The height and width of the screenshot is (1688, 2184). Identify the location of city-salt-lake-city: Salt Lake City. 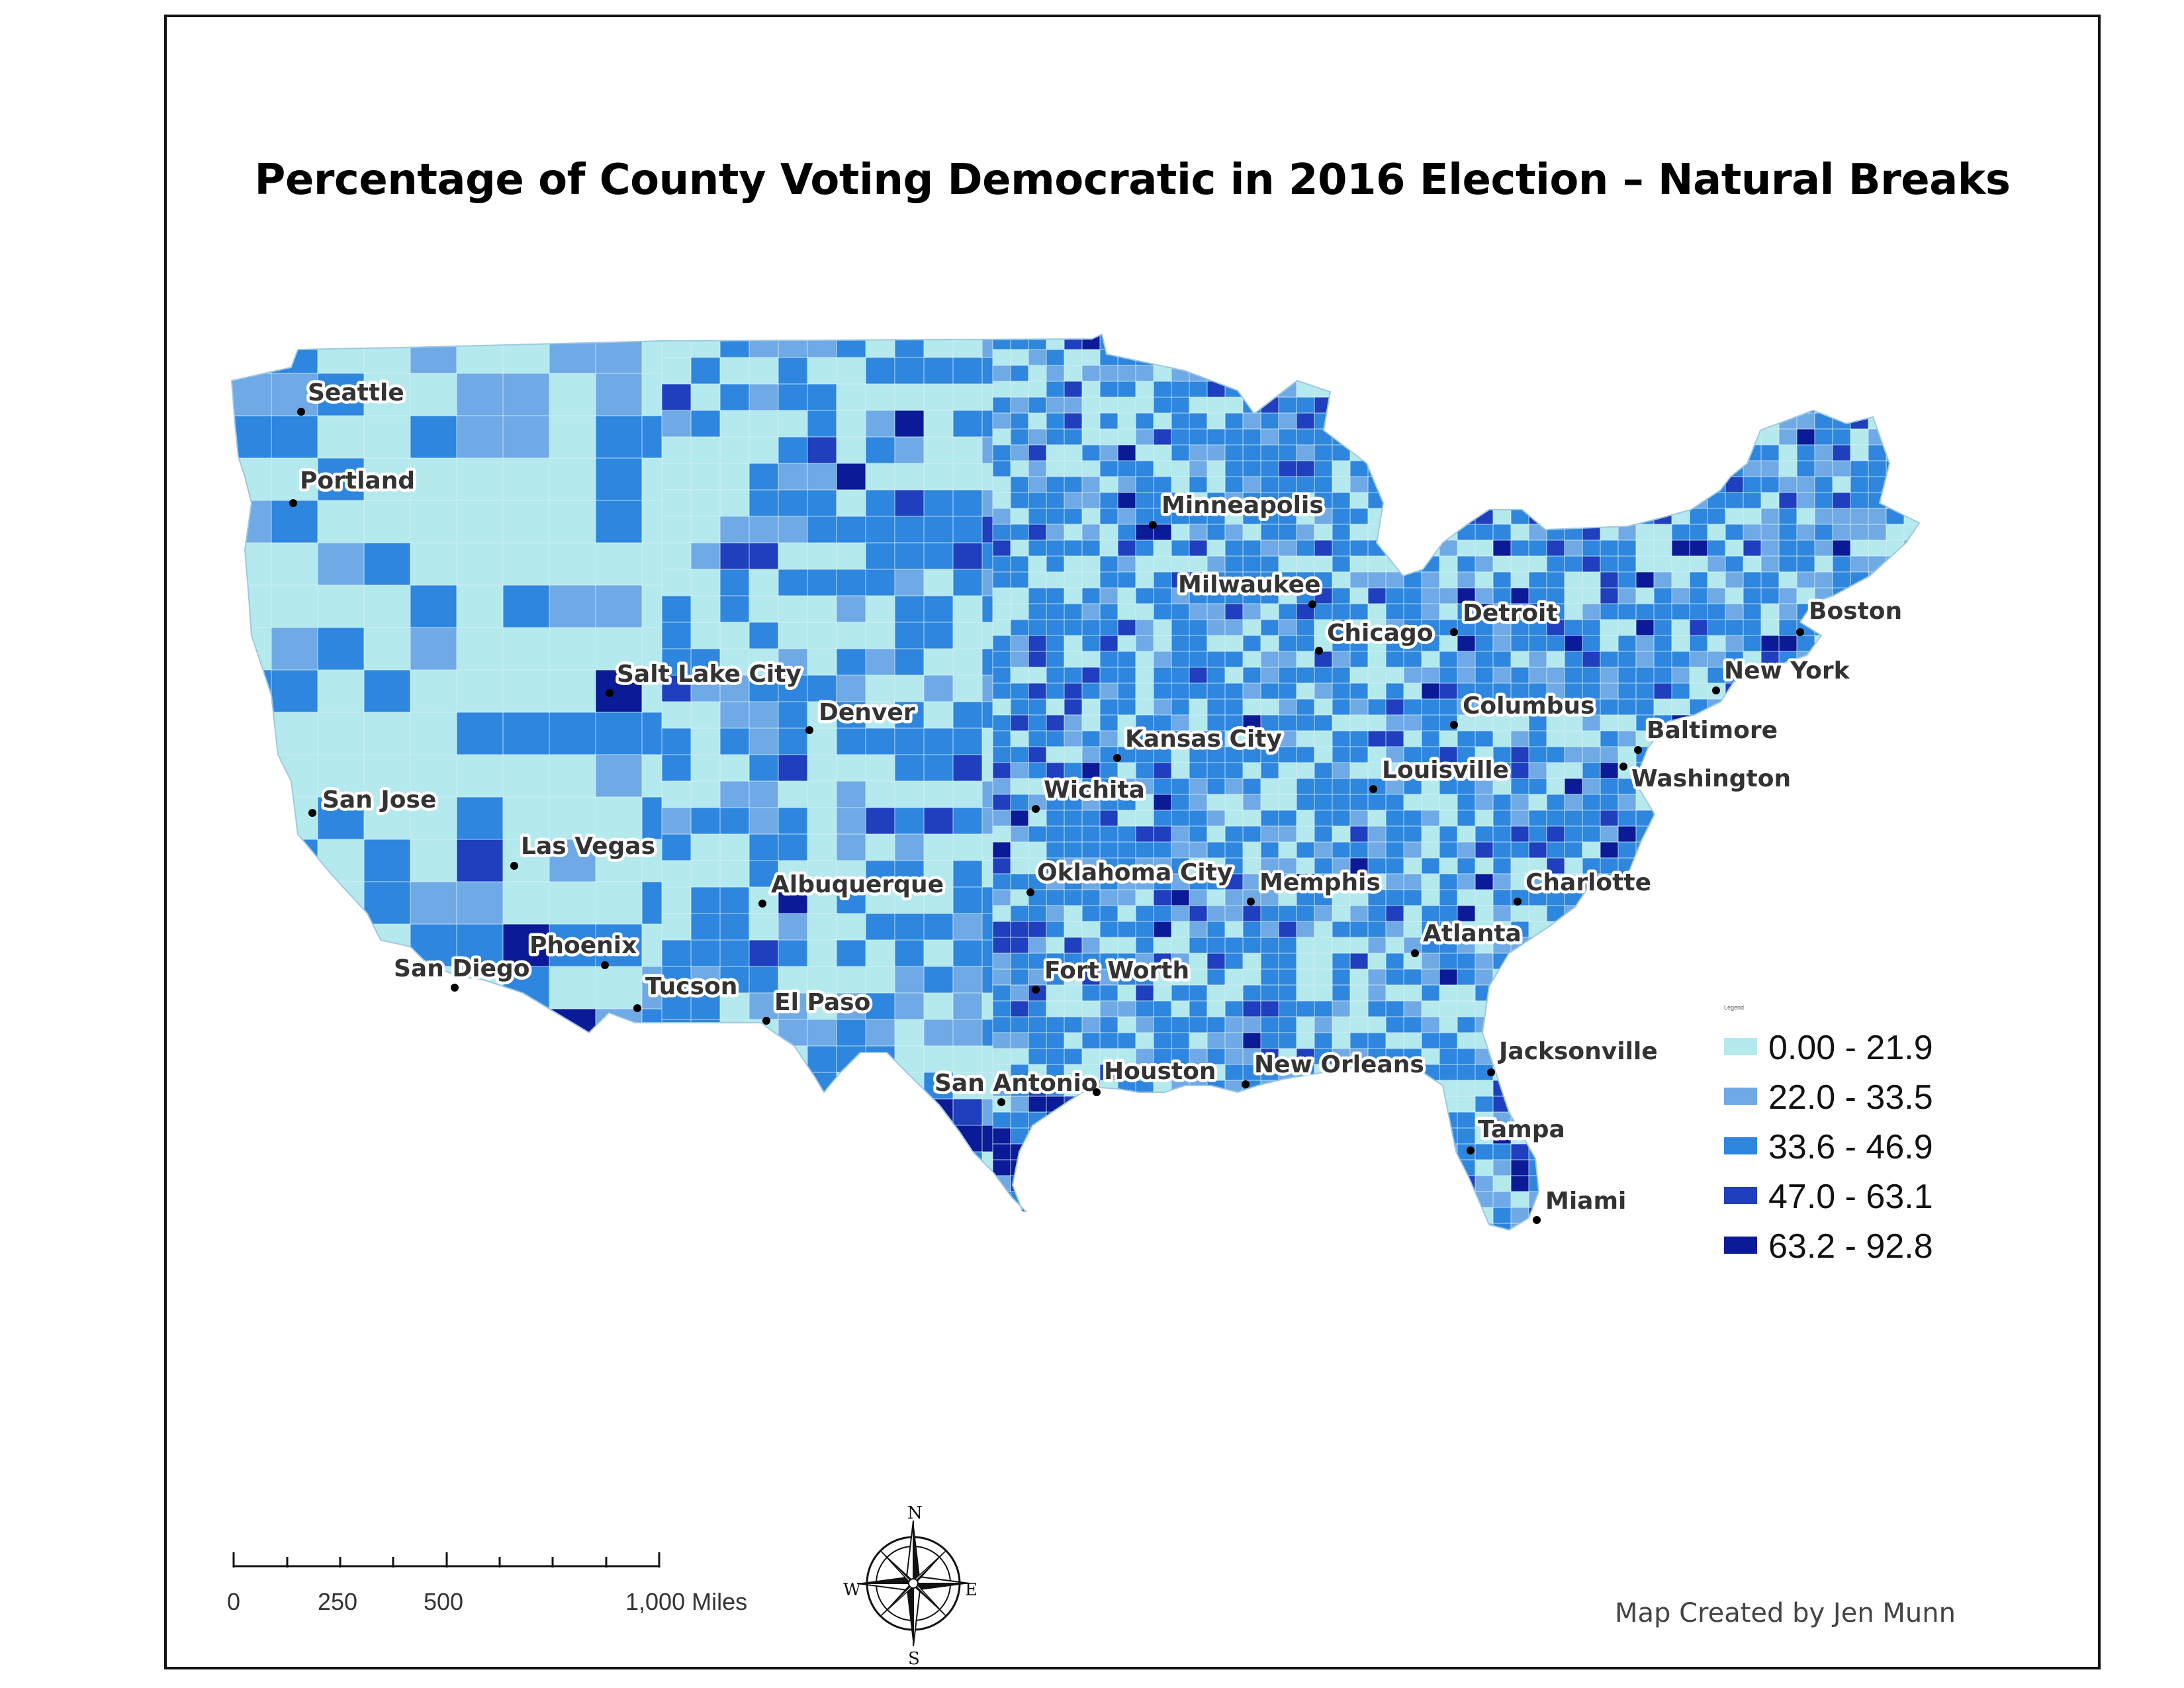
(705, 677).